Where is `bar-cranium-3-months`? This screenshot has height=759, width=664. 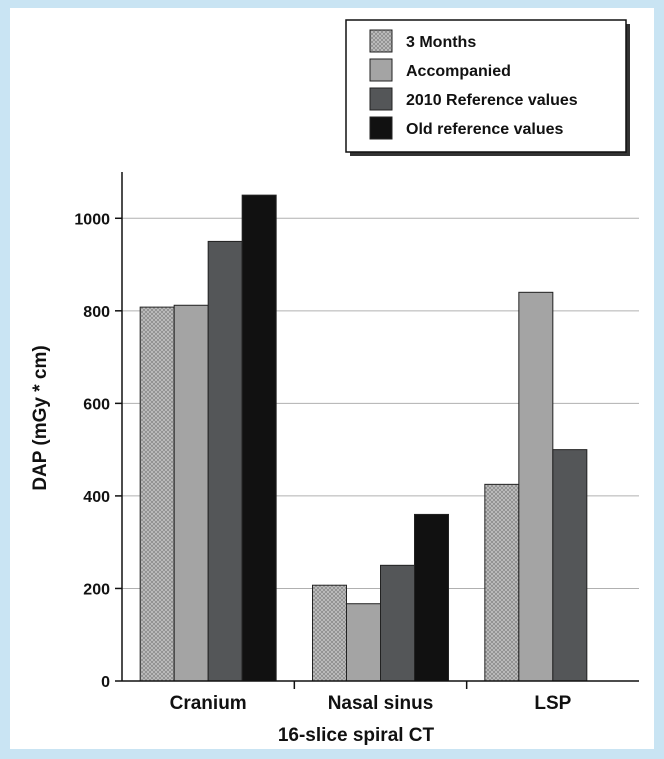
bar-cranium-3-months is located at coordinates (157, 494).